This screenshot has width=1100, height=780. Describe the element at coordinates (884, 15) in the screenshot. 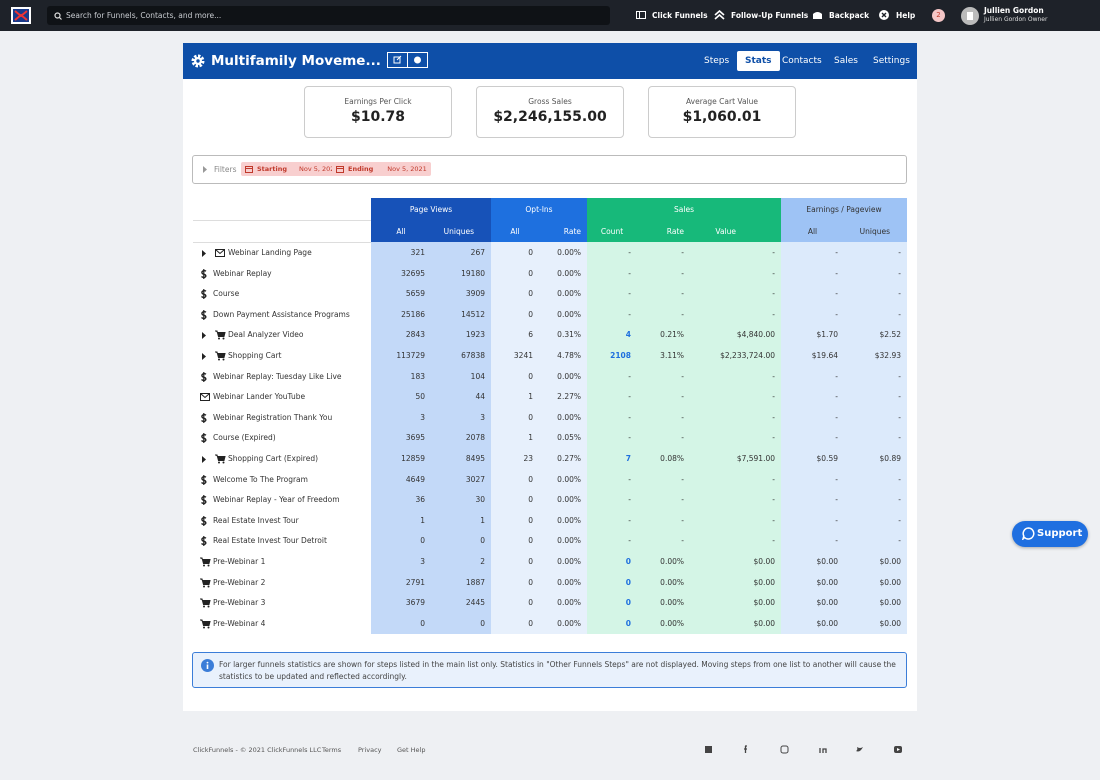

I see `help-icon` at that location.